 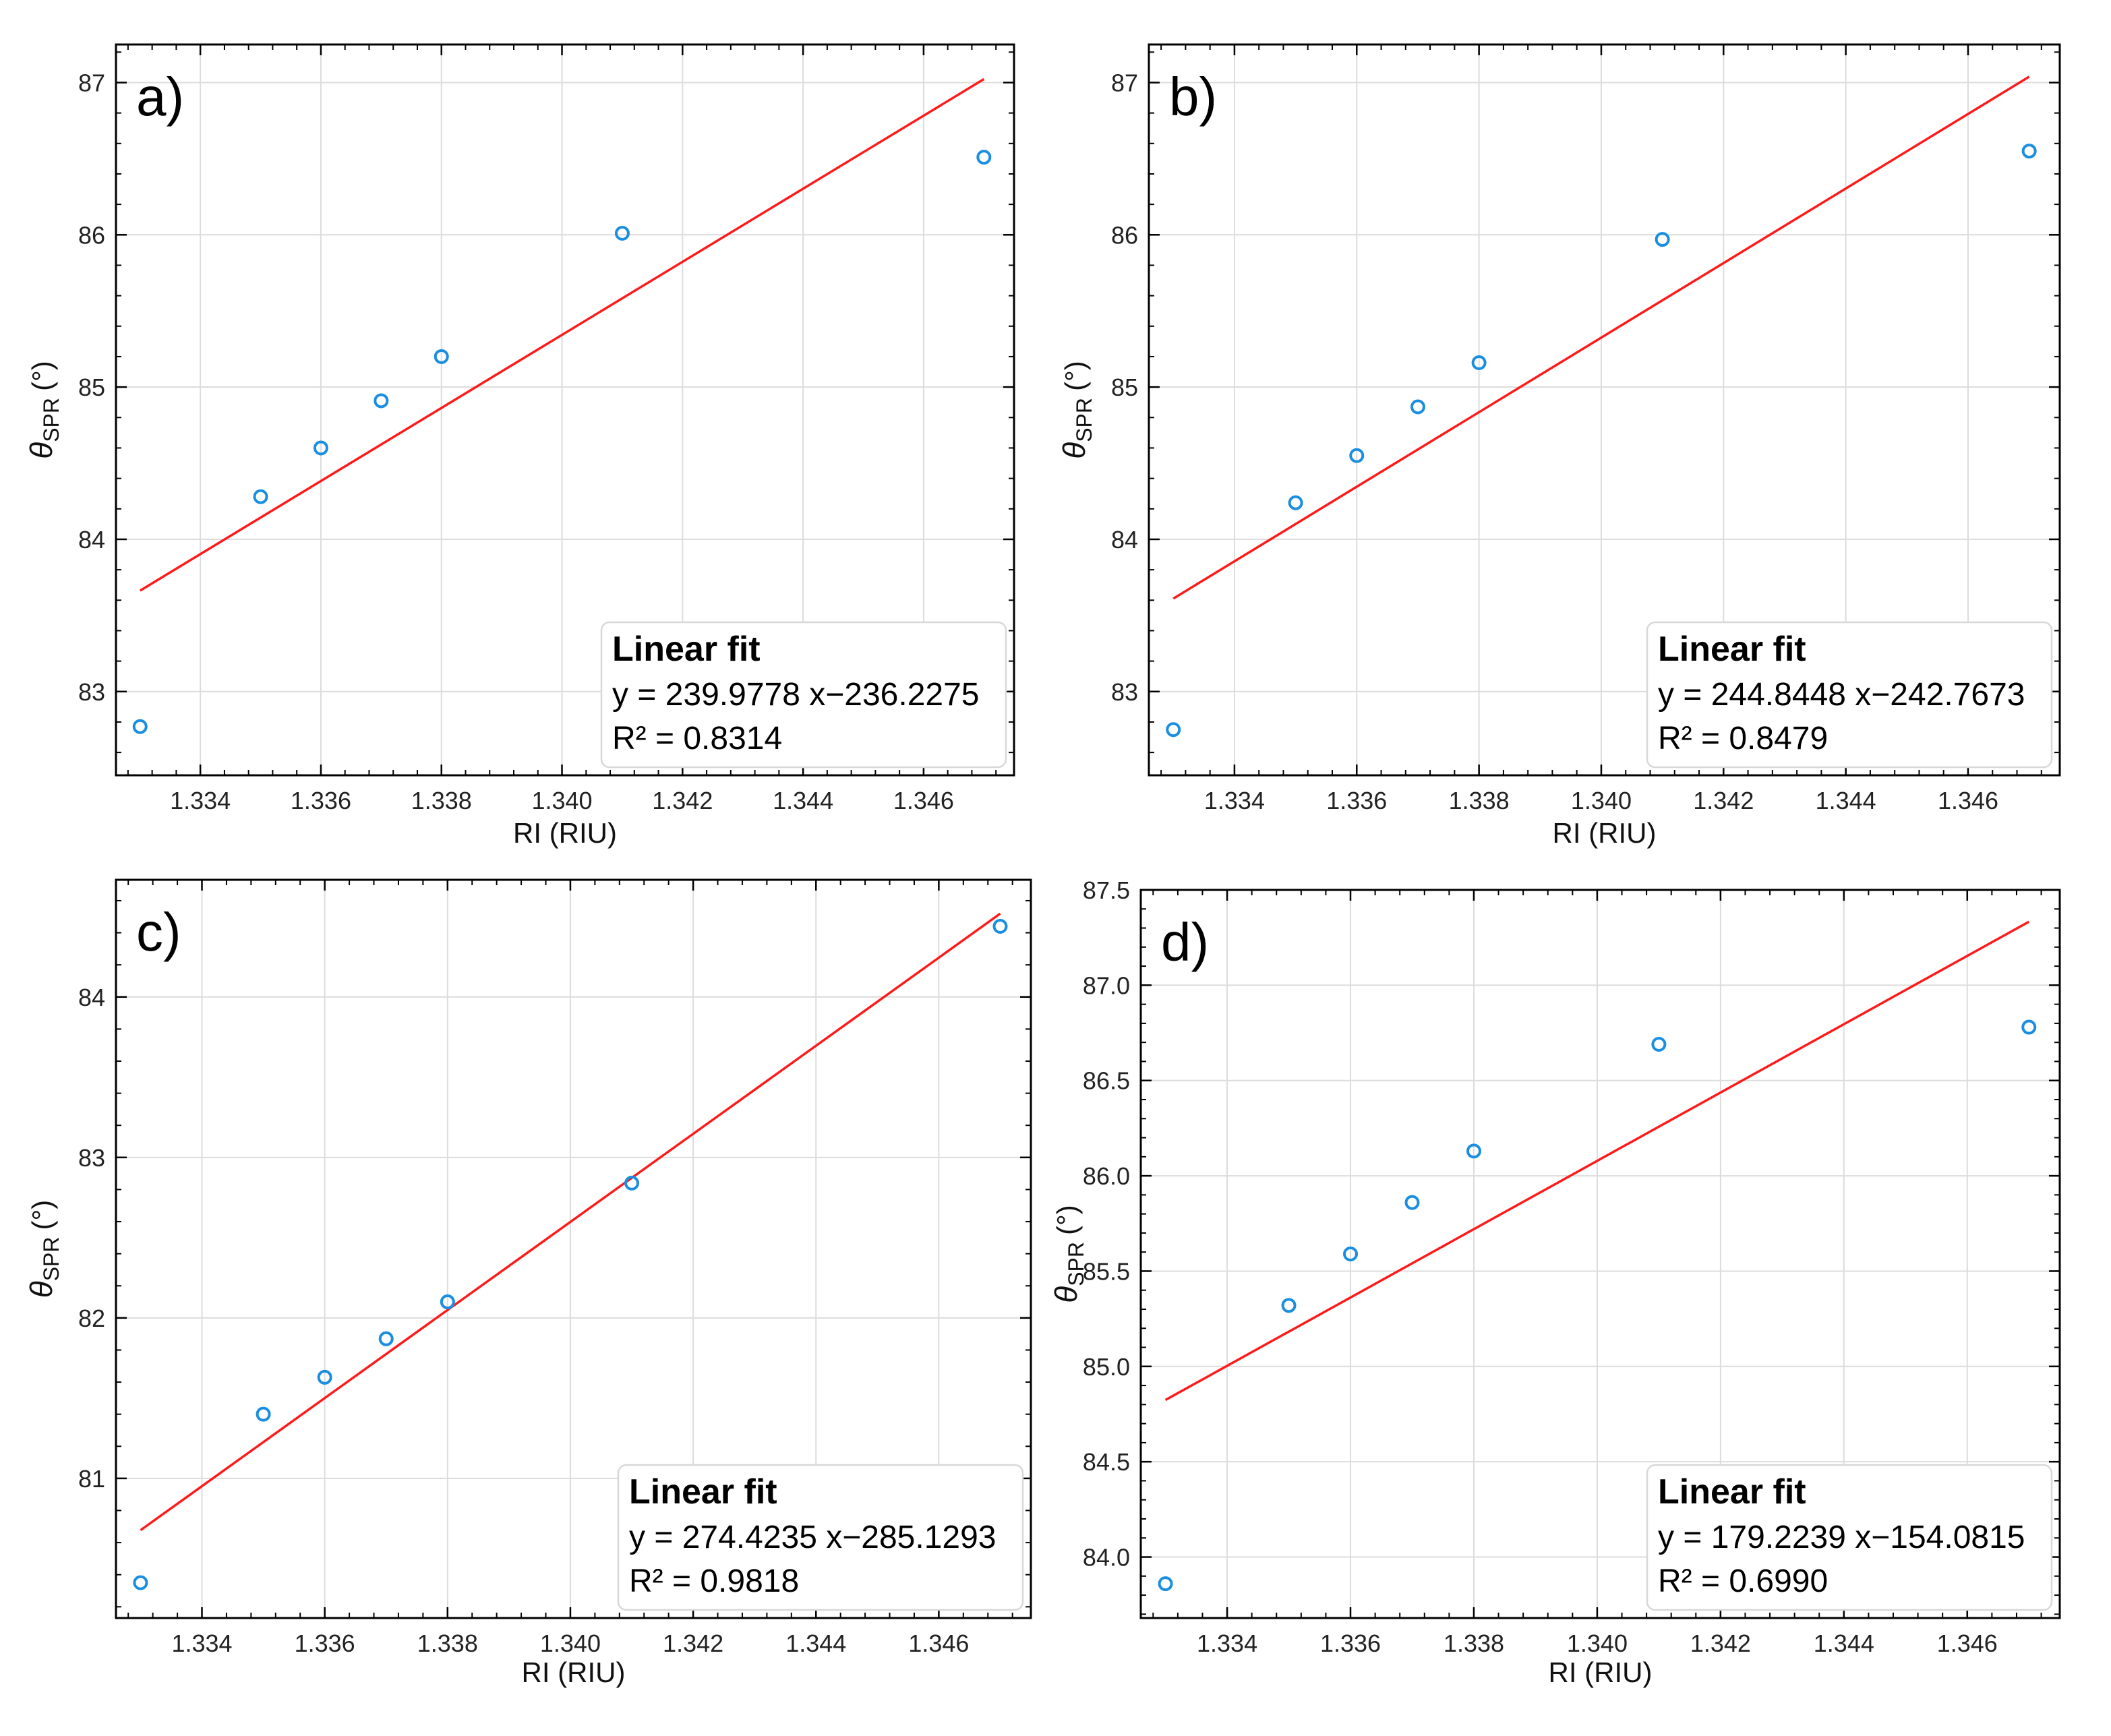 I want to click on legend-equation: y = 239.9778 x−236.2275, so click(x=796, y=695).